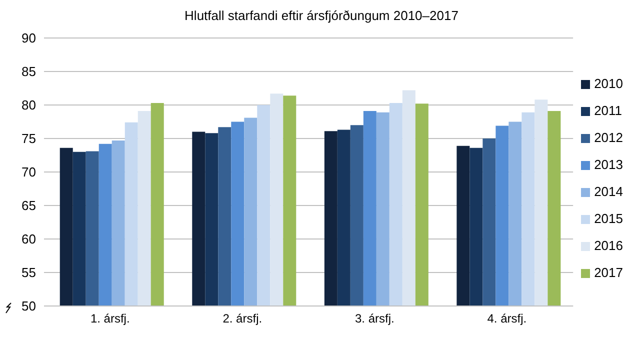 This screenshot has height=340, width=643. What do you see at coordinates (29, 72) in the screenshot?
I see `y-tick-label: 85` at bounding box center [29, 72].